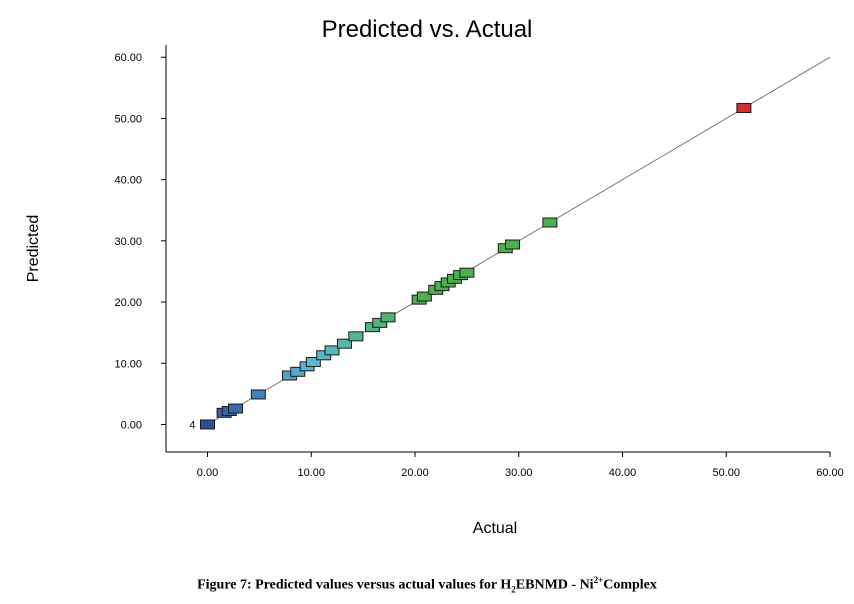 The height and width of the screenshot is (604, 854). I want to click on y-tick-label: 30.00, so click(128, 242).